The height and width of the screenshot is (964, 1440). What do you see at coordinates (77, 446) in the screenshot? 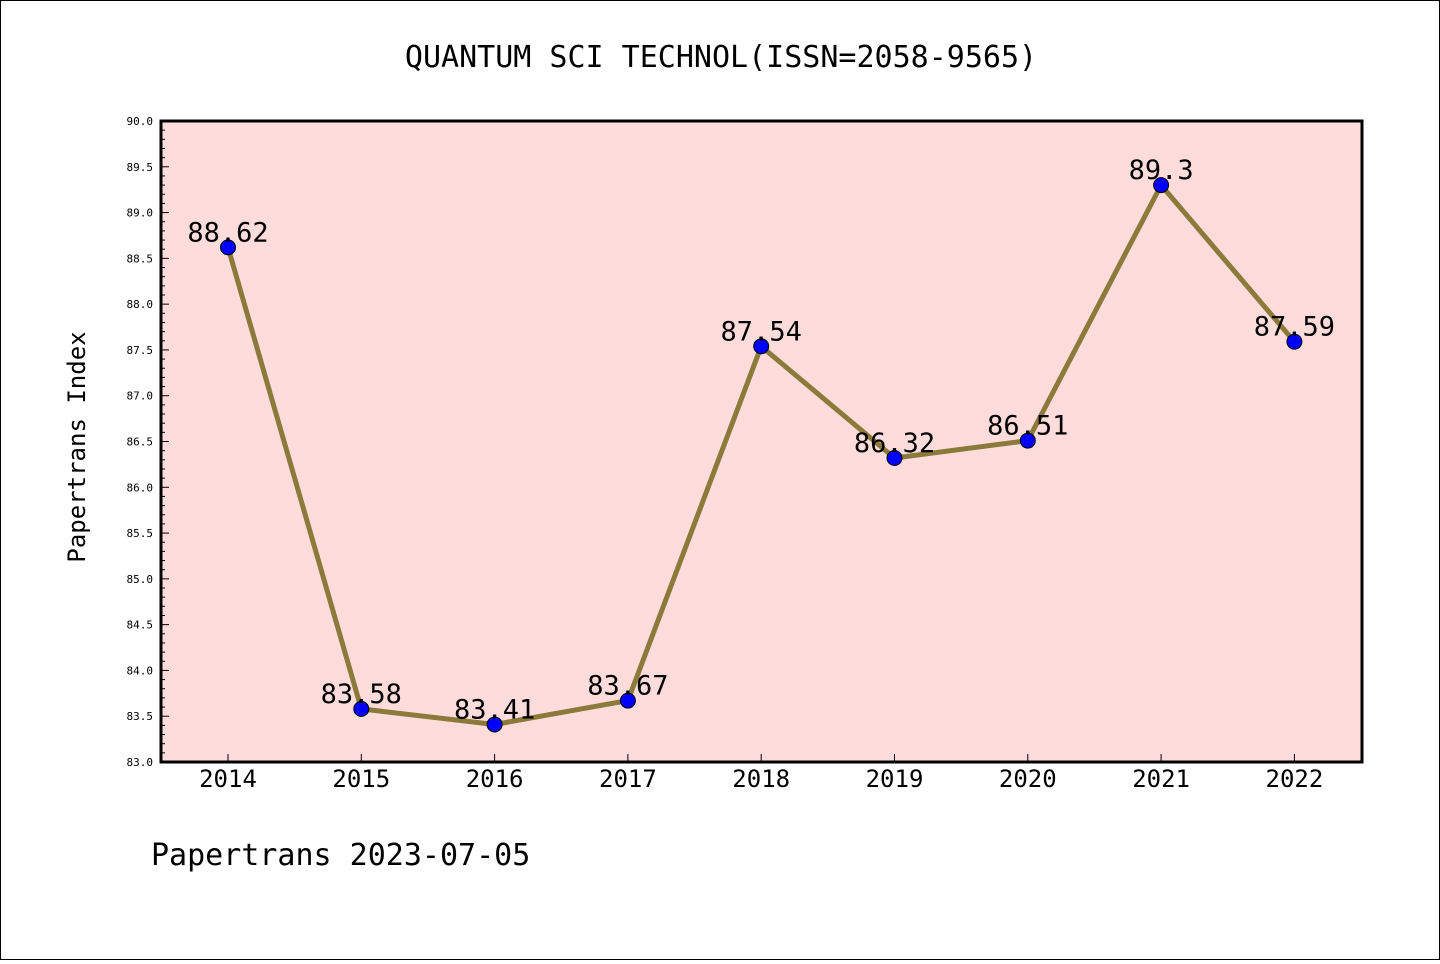
I see `y-axis-label: Papertrans Index` at bounding box center [77, 446].